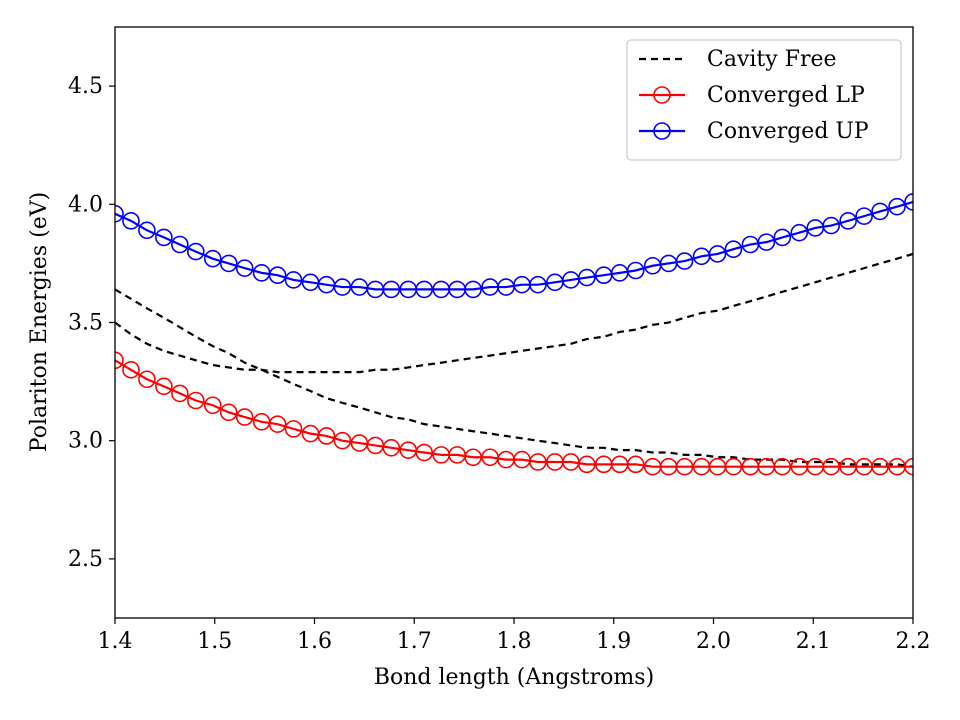 The height and width of the screenshot is (720, 960). Describe the element at coordinates (85, 86) in the screenshot. I see `y-tick-label: 4.5` at that location.